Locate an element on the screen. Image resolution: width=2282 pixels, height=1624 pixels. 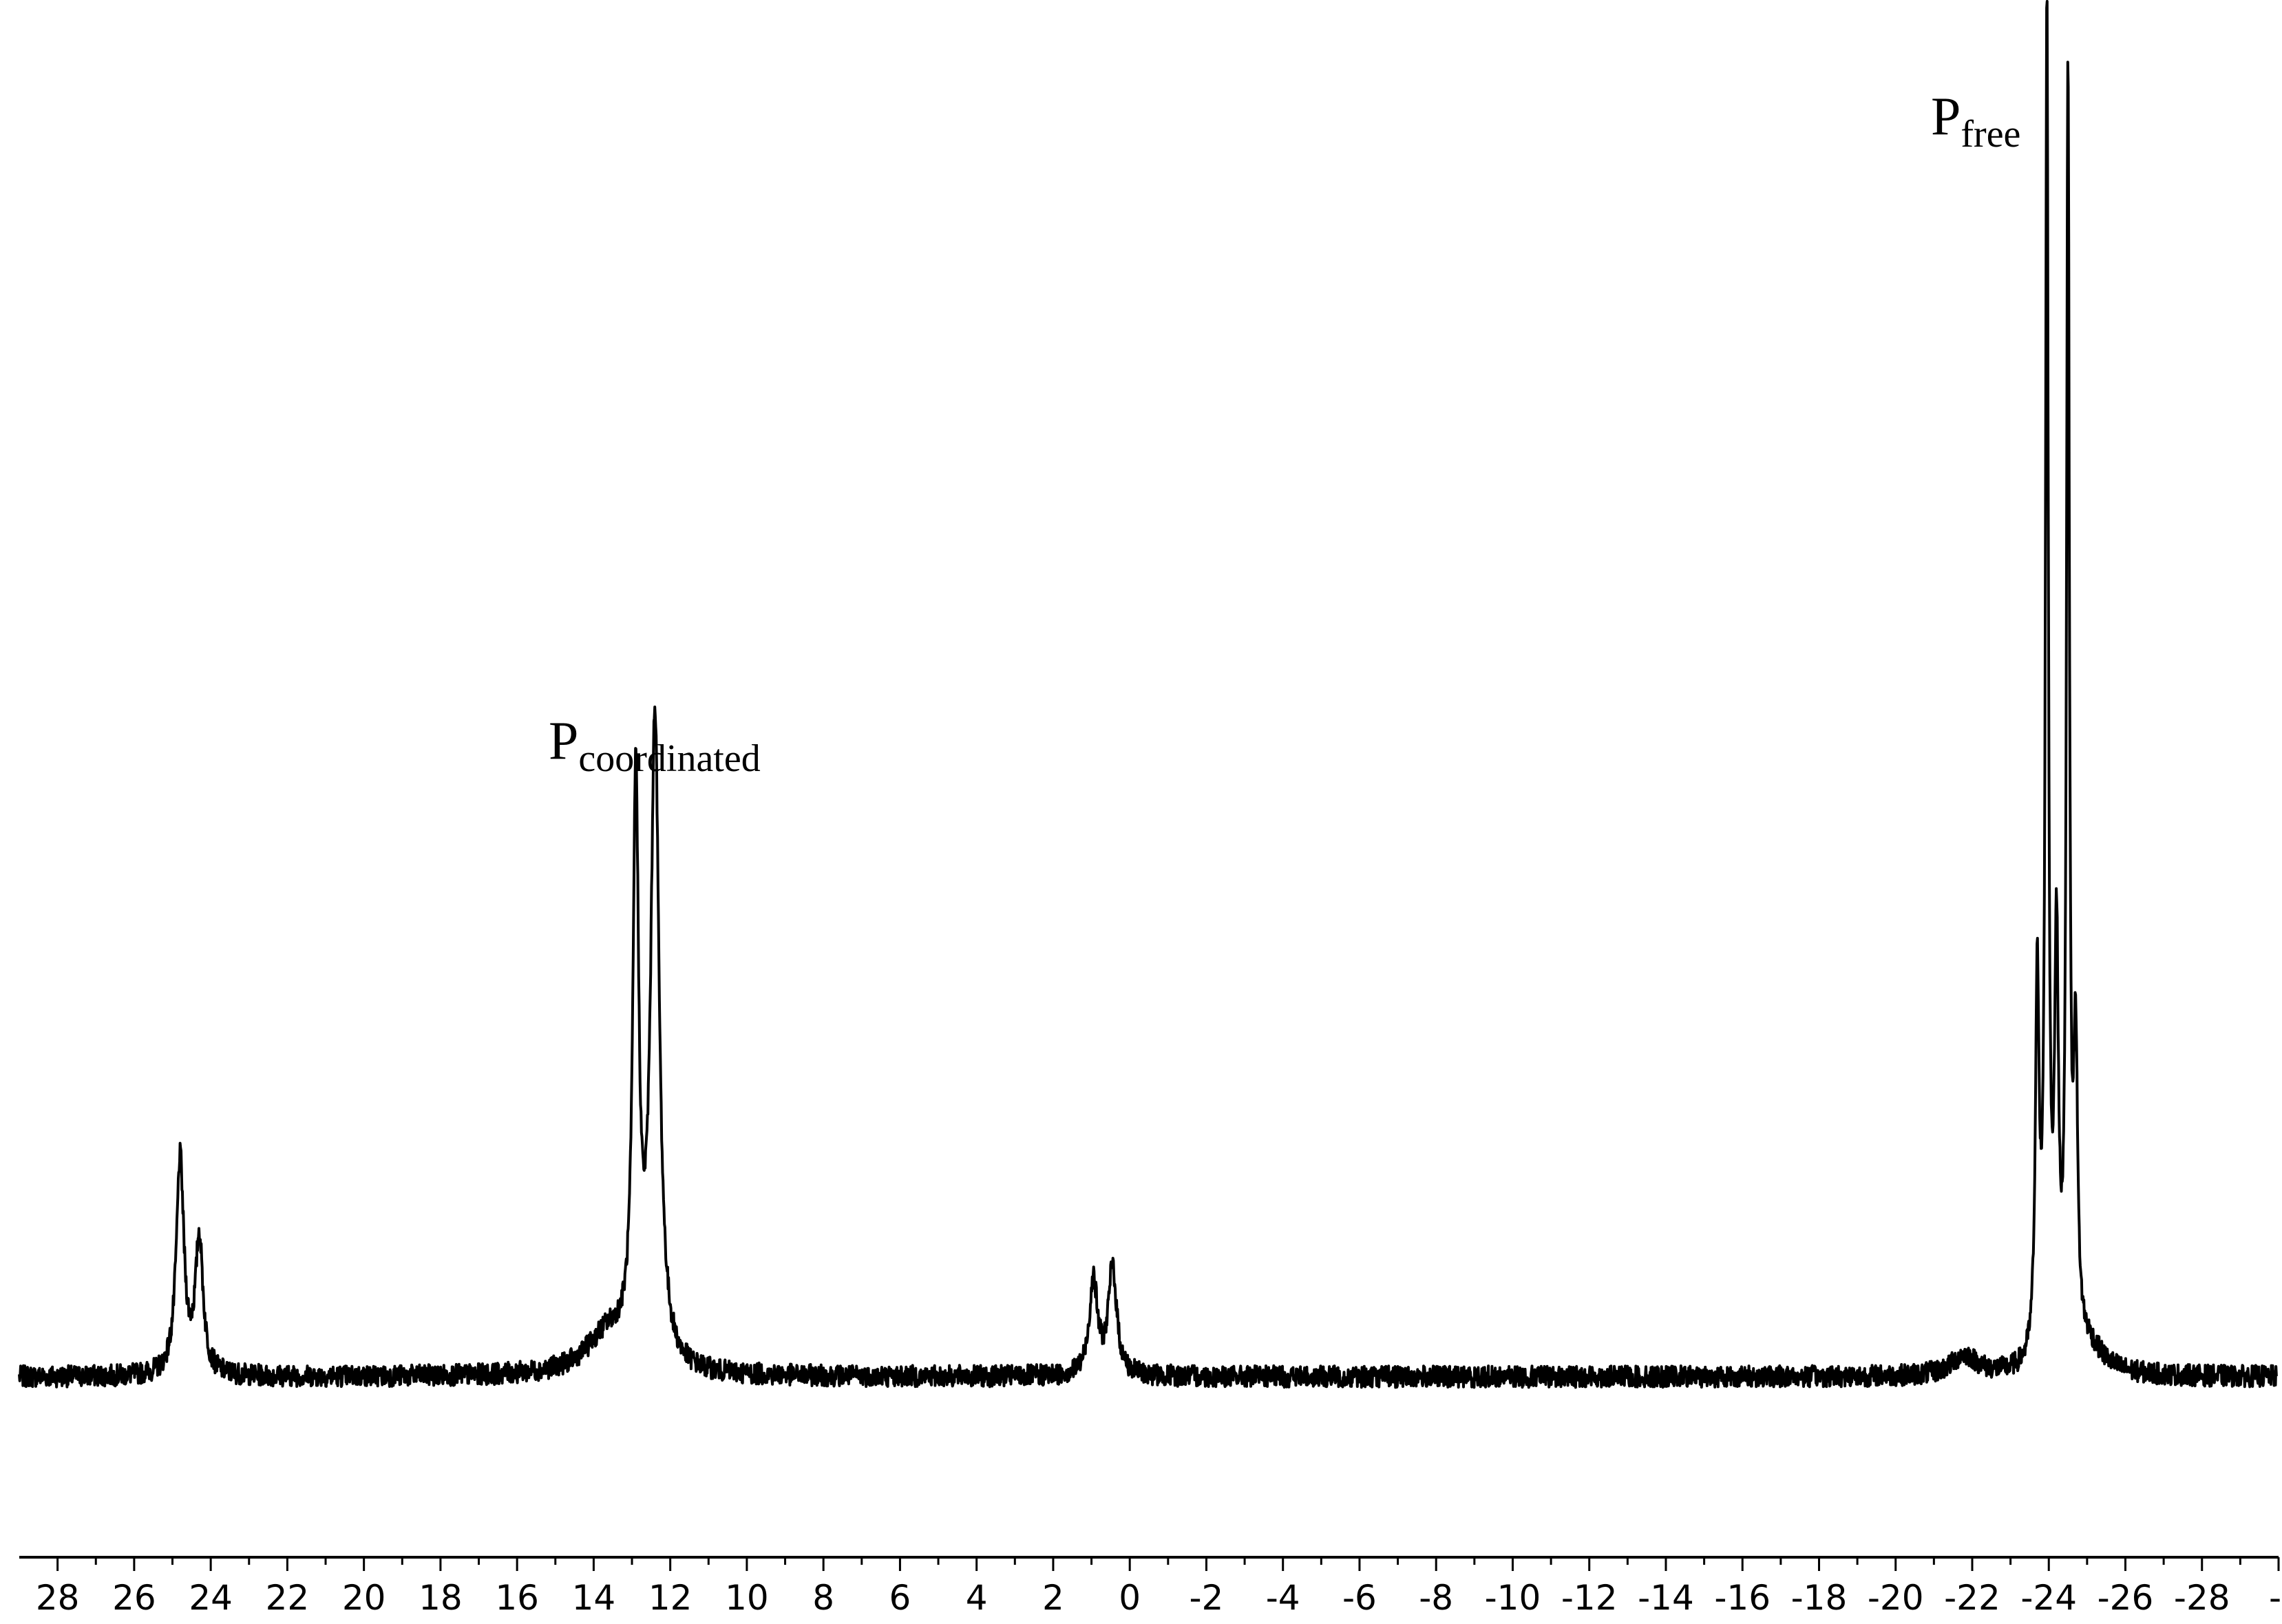
svg-text: Pfree is located at coordinates (1975, 121).